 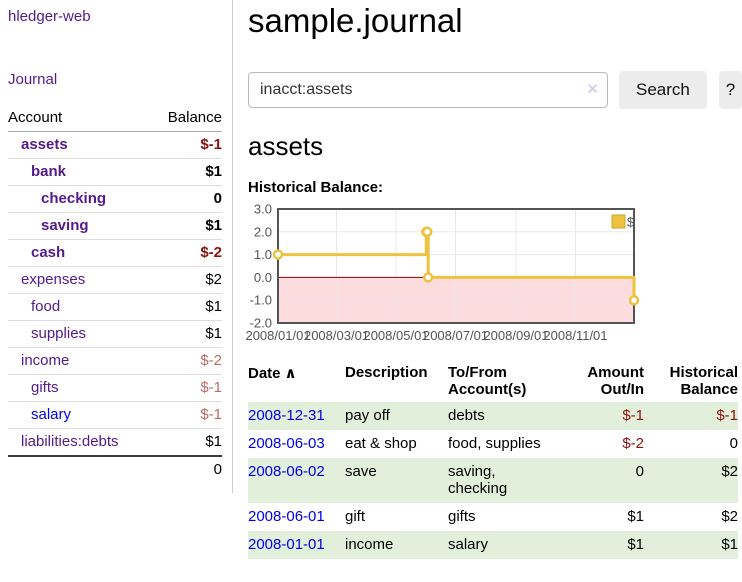 What do you see at coordinates (44, 144) in the screenshot?
I see `account-link-assets: assets` at bounding box center [44, 144].